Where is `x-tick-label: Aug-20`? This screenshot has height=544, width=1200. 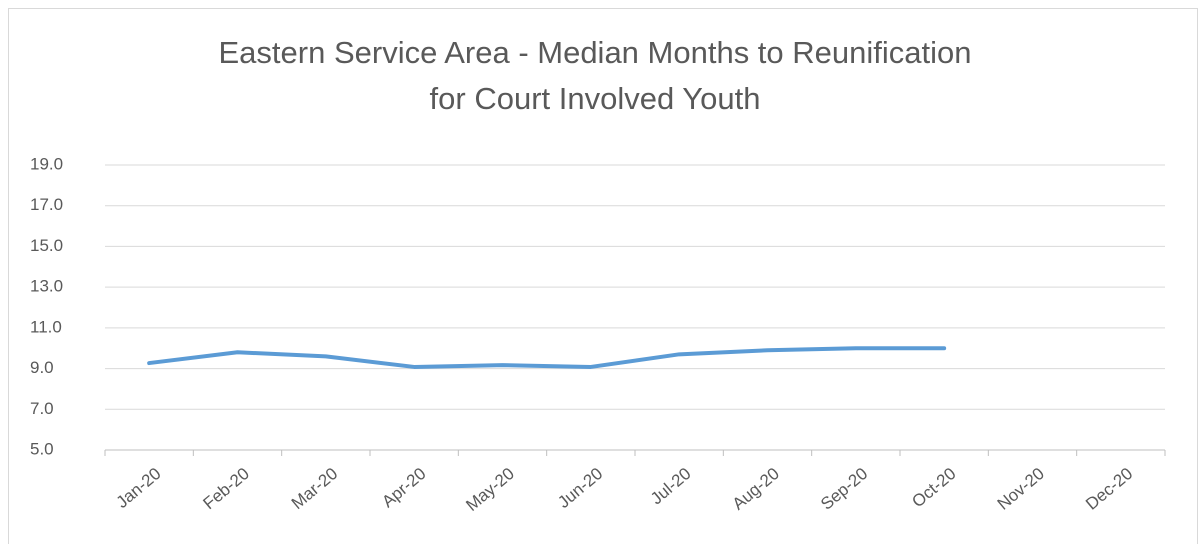
x-tick-label: Aug-20 is located at coordinates (756, 489).